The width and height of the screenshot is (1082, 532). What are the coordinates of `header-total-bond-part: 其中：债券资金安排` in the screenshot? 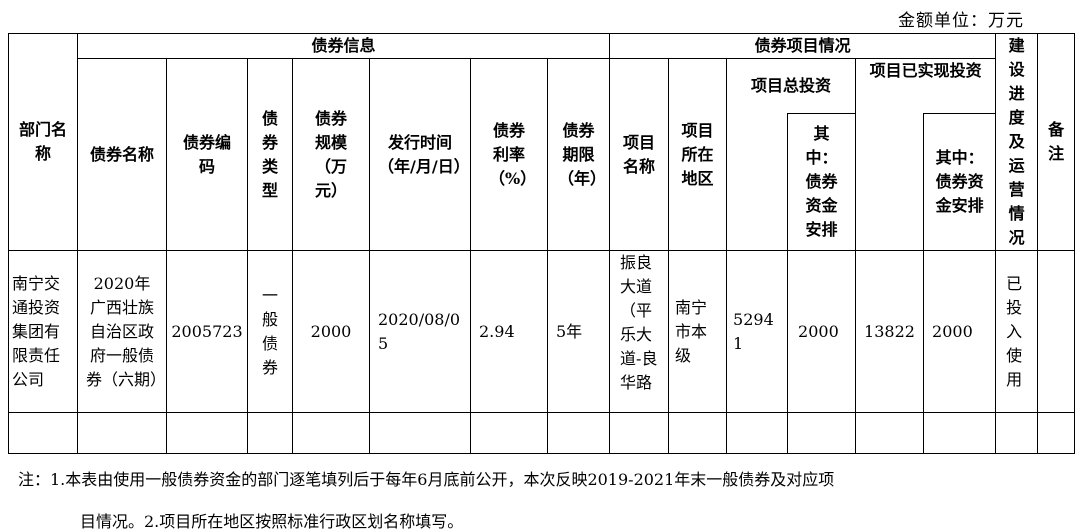 It's located at (822, 182).